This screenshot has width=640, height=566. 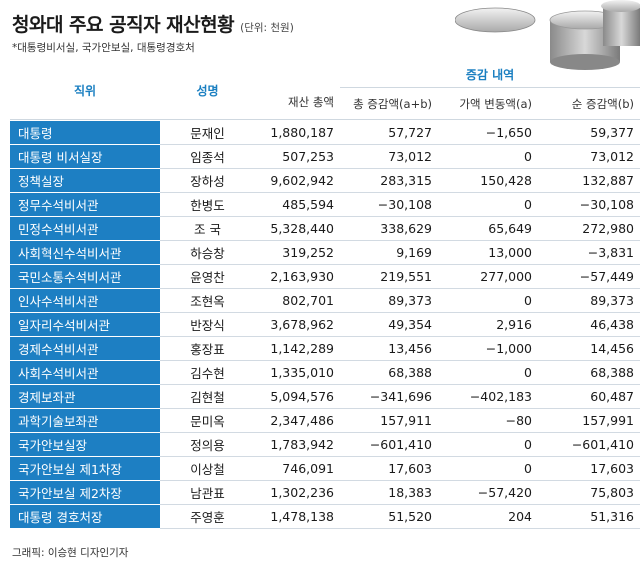 I want to click on cell-price-change: 65,649, so click(x=510, y=228).